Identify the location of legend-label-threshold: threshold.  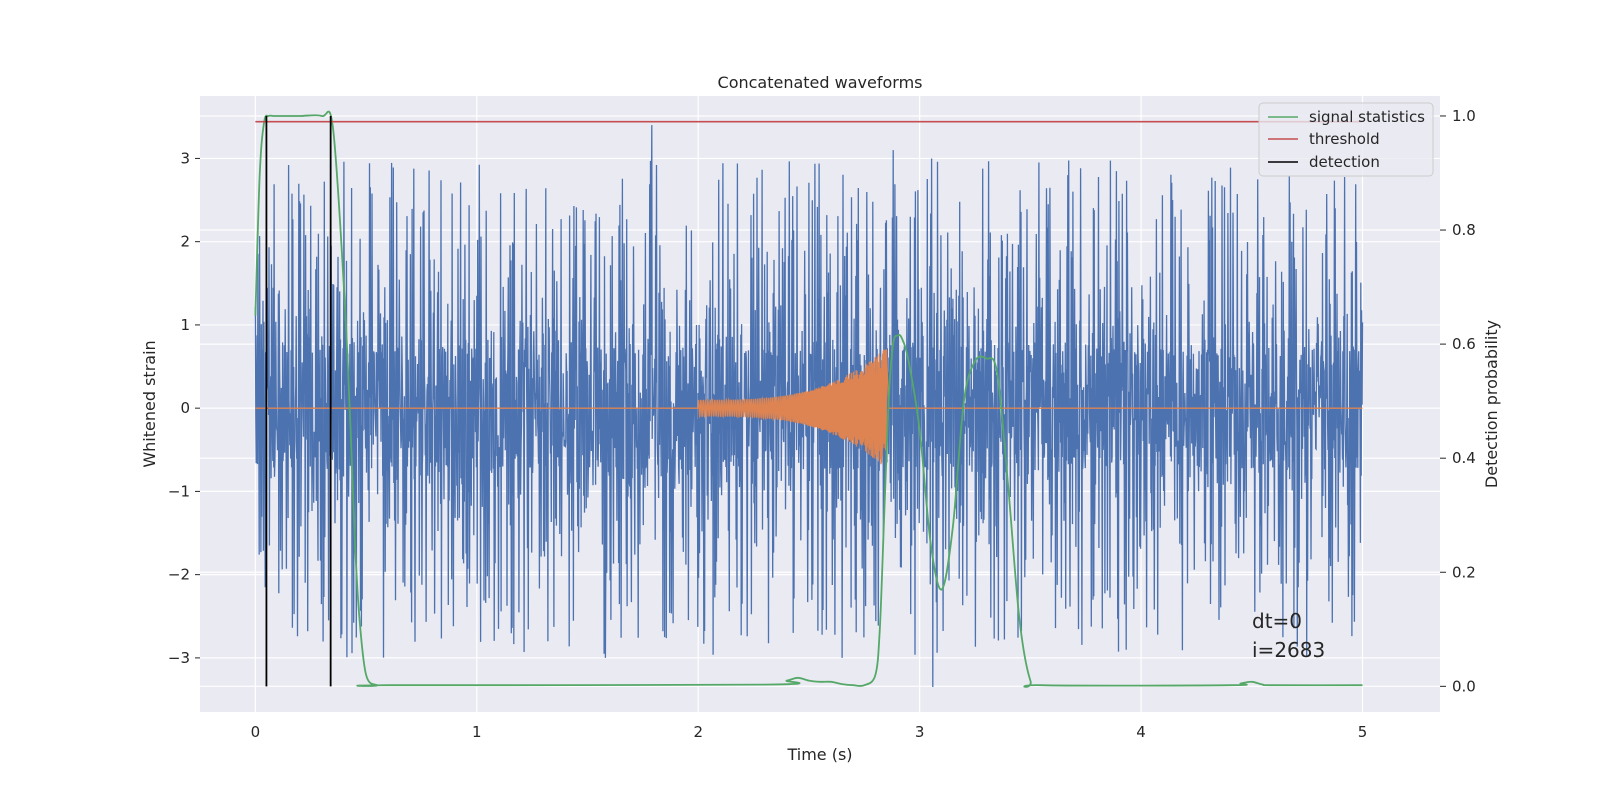
(1344, 139).